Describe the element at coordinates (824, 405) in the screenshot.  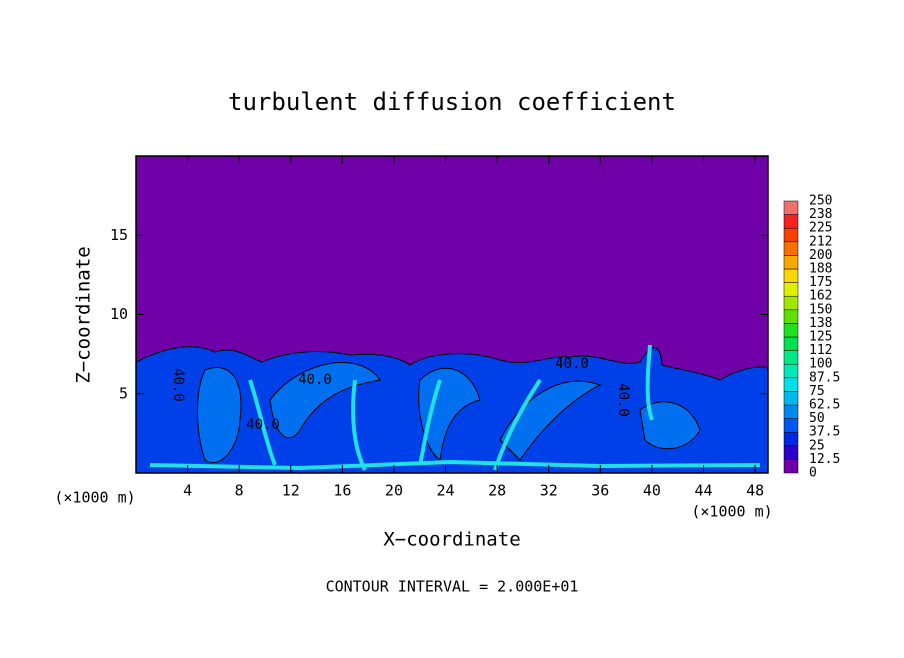
I see `colorbar-label: 62.5` at that location.